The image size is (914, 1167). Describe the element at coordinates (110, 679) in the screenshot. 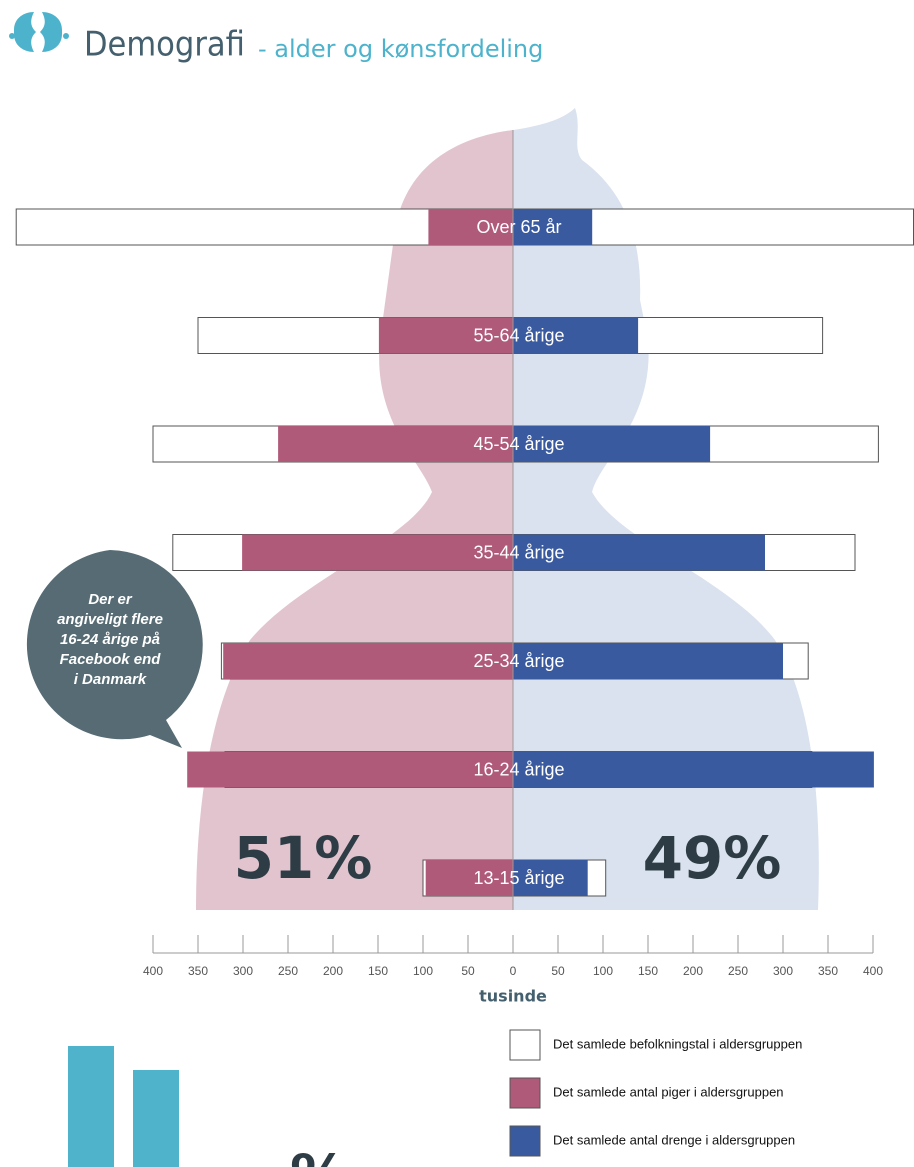

I see `annotation-line: i Danmark` at that location.